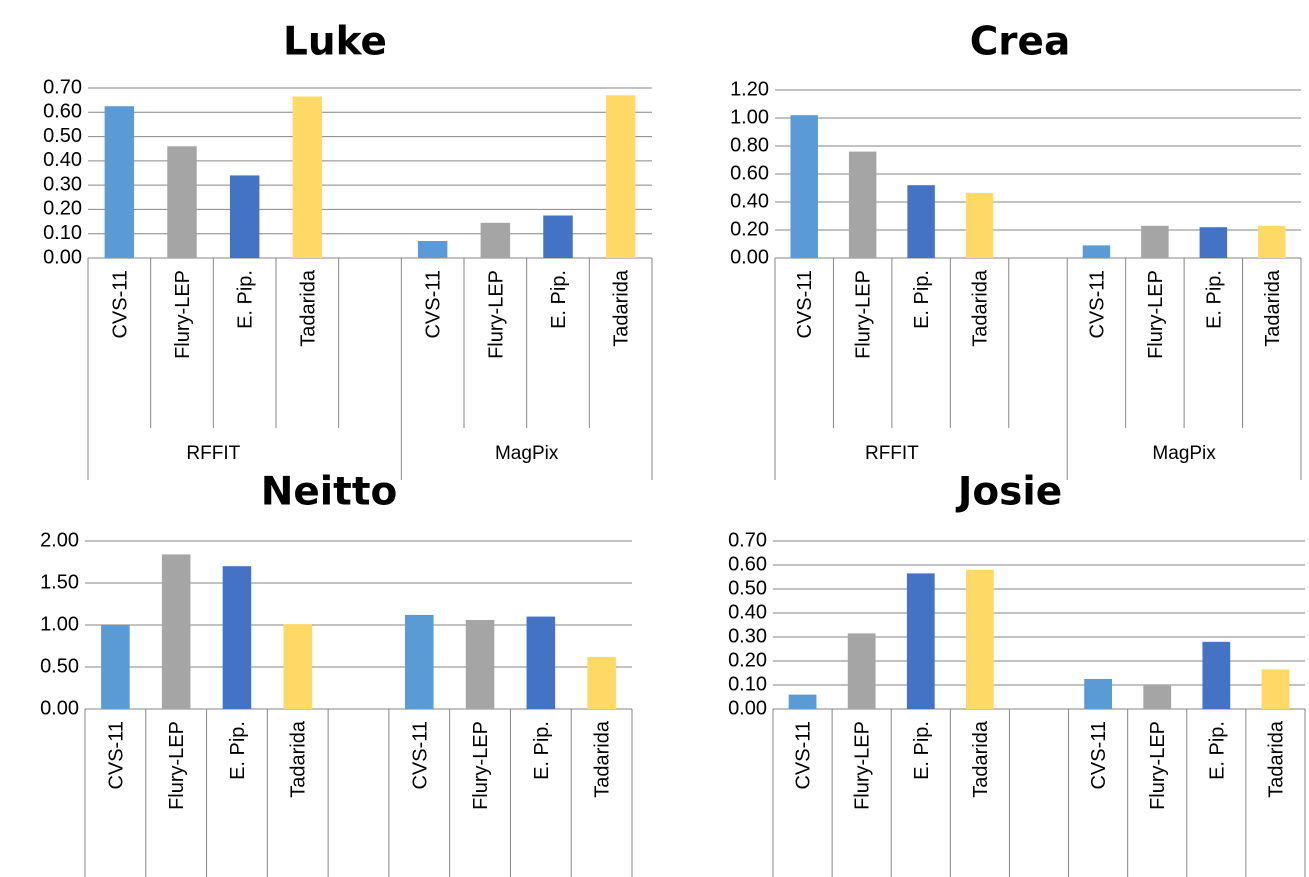 The height and width of the screenshot is (877, 1309). I want to click on luke-y-tick-label: 0.00, so click(62, 257).